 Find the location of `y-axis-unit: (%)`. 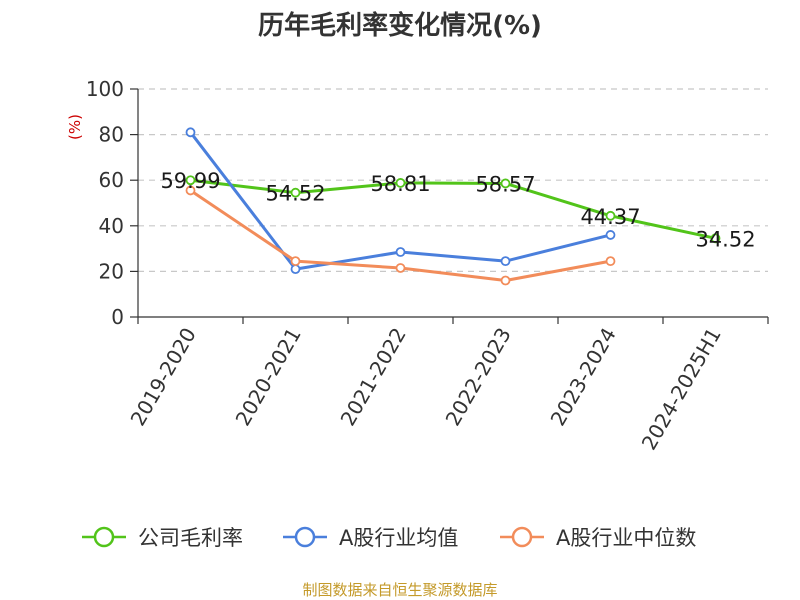

y-axis-unit: (%) is located at coordinates (75, 127).